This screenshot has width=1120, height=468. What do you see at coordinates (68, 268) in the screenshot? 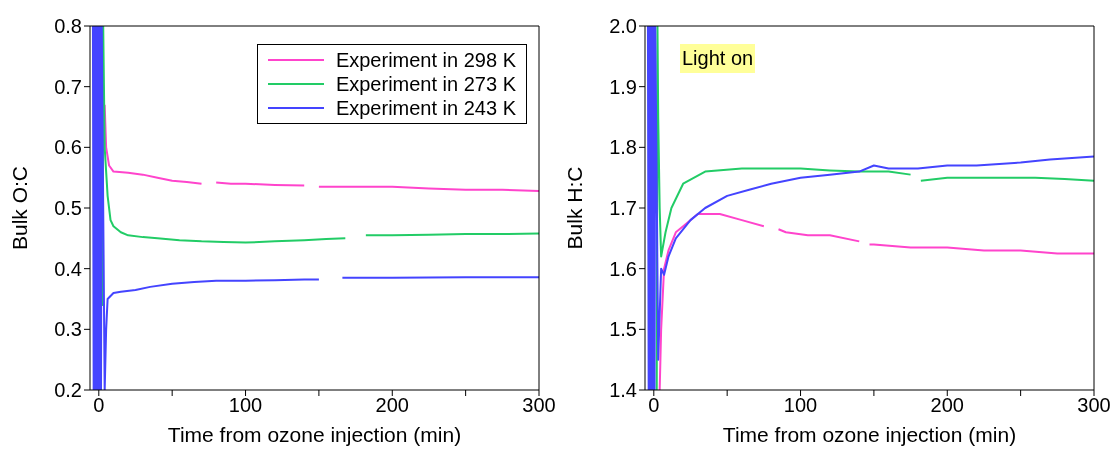
I see `y-tick-label: 0.4` at bounding box center [68, 268].